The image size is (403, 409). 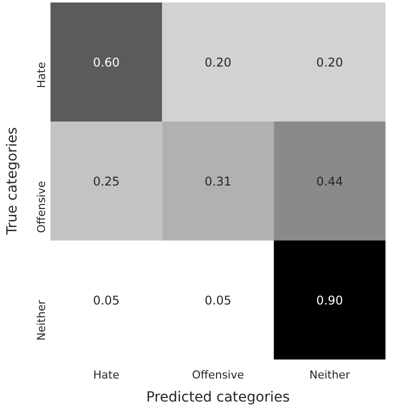 What do you see at coordinates (41, 320) in the screenshot?
I see `y-tick-label: Neither` at bounding box center [41, 320].